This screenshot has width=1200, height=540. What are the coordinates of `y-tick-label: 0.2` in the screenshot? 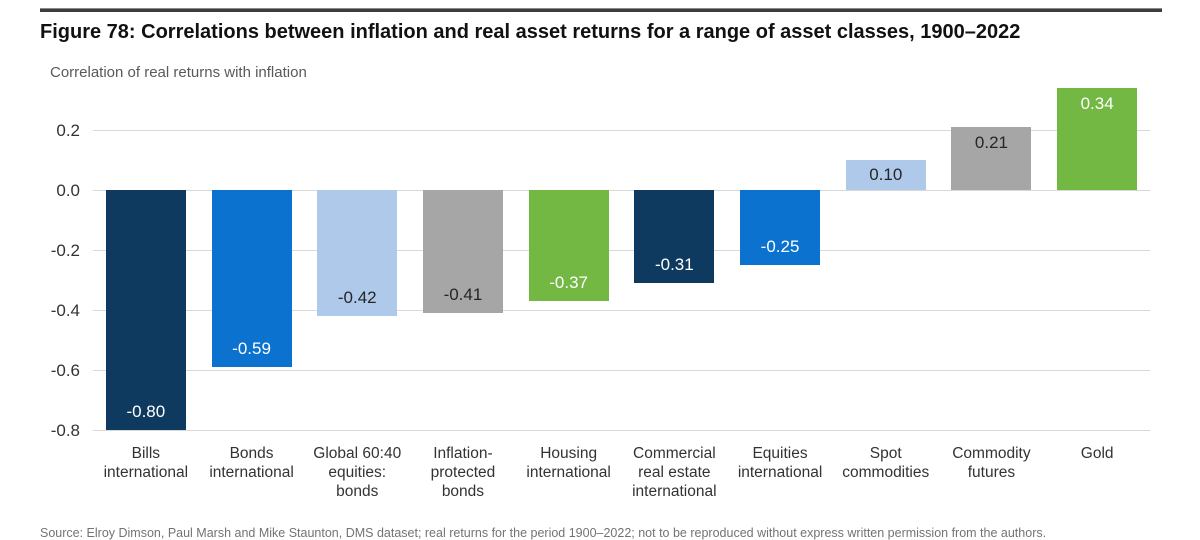 It's located at (68, 130).